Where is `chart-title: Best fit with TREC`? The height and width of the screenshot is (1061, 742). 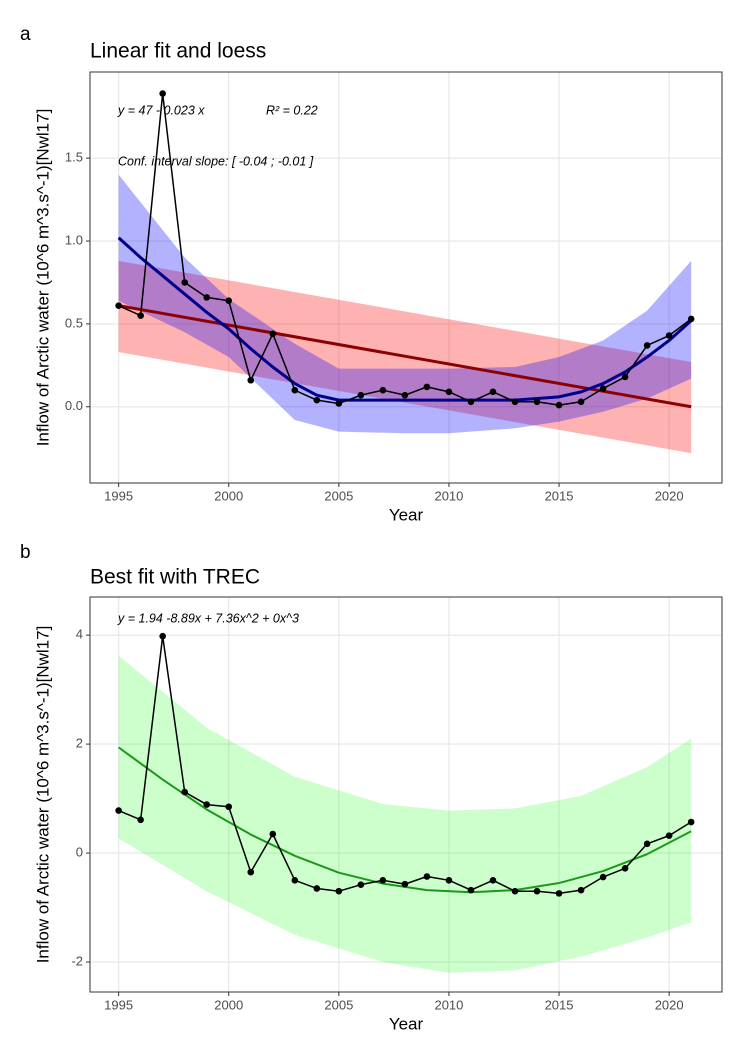
chart-title: Best fit with TREC is located at coordinates (175, 577).